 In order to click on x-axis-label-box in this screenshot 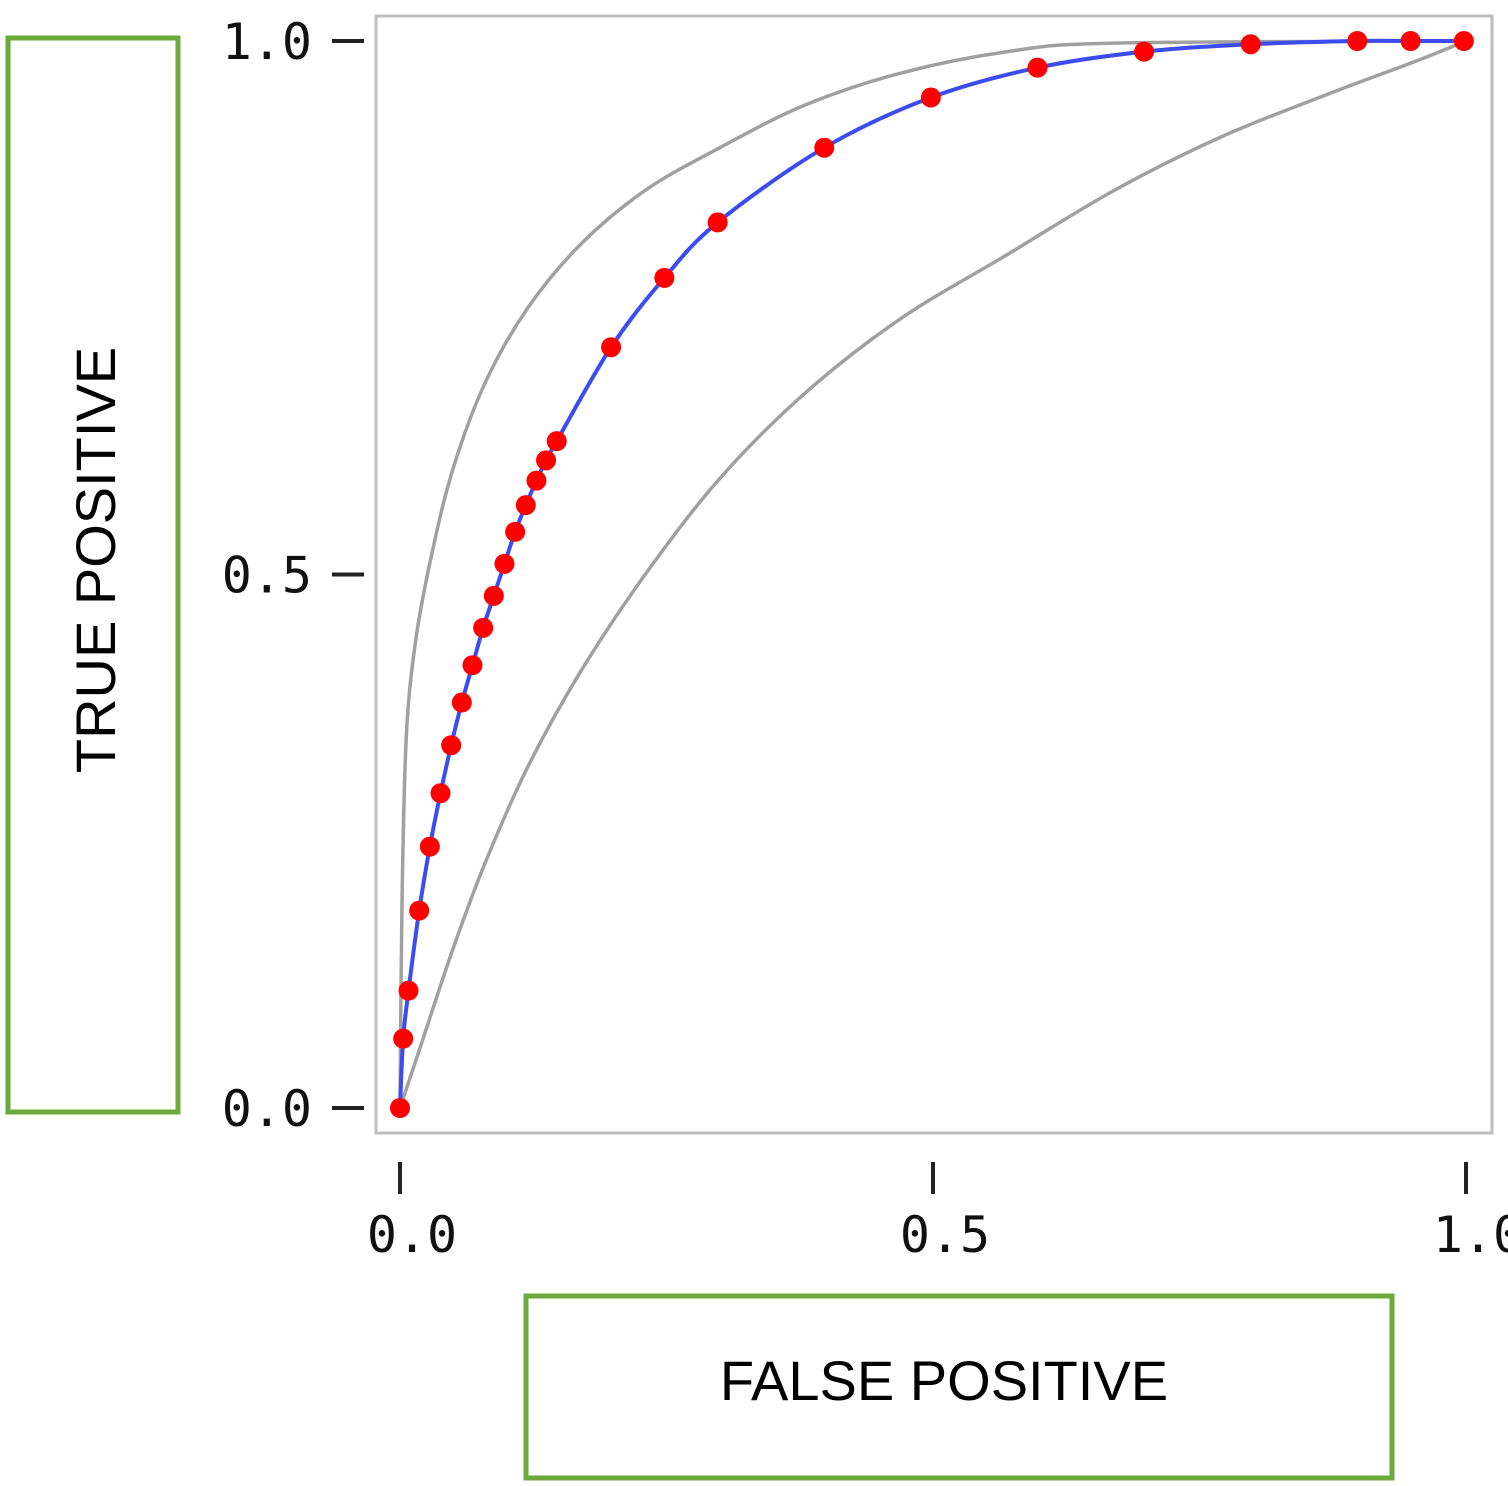, I will do `click(959, 1387)`.